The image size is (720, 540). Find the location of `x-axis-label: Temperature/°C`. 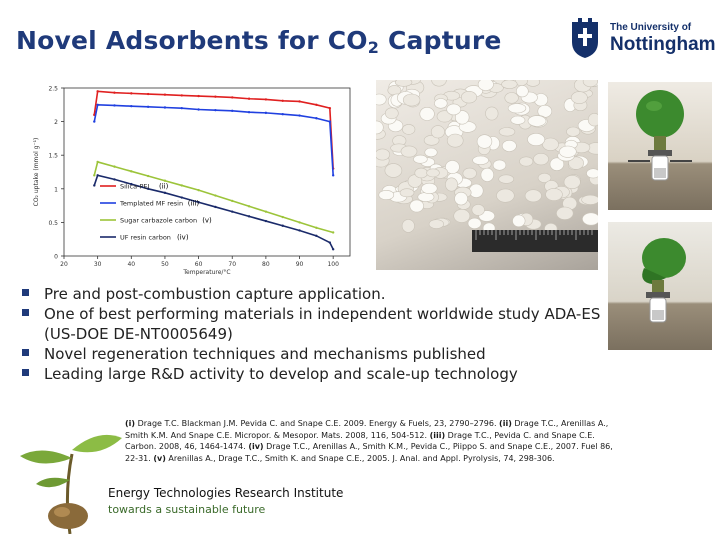

x-axis-label: Temperature/°C is located at coordinates (206, 272).